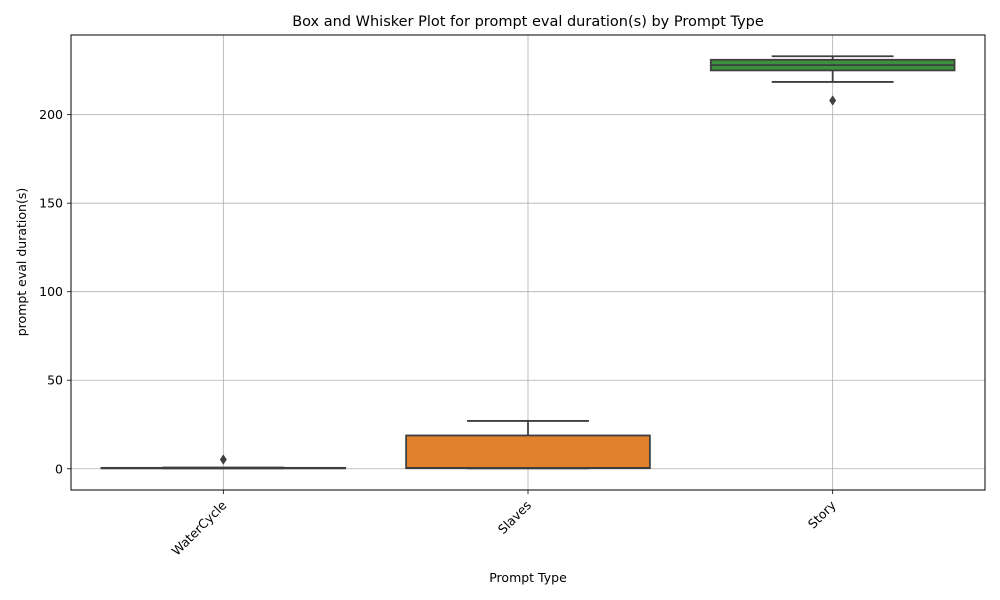 The height and width of the screenshot is (600, 1000). I want to click on box-iqr, so click(528, 452).